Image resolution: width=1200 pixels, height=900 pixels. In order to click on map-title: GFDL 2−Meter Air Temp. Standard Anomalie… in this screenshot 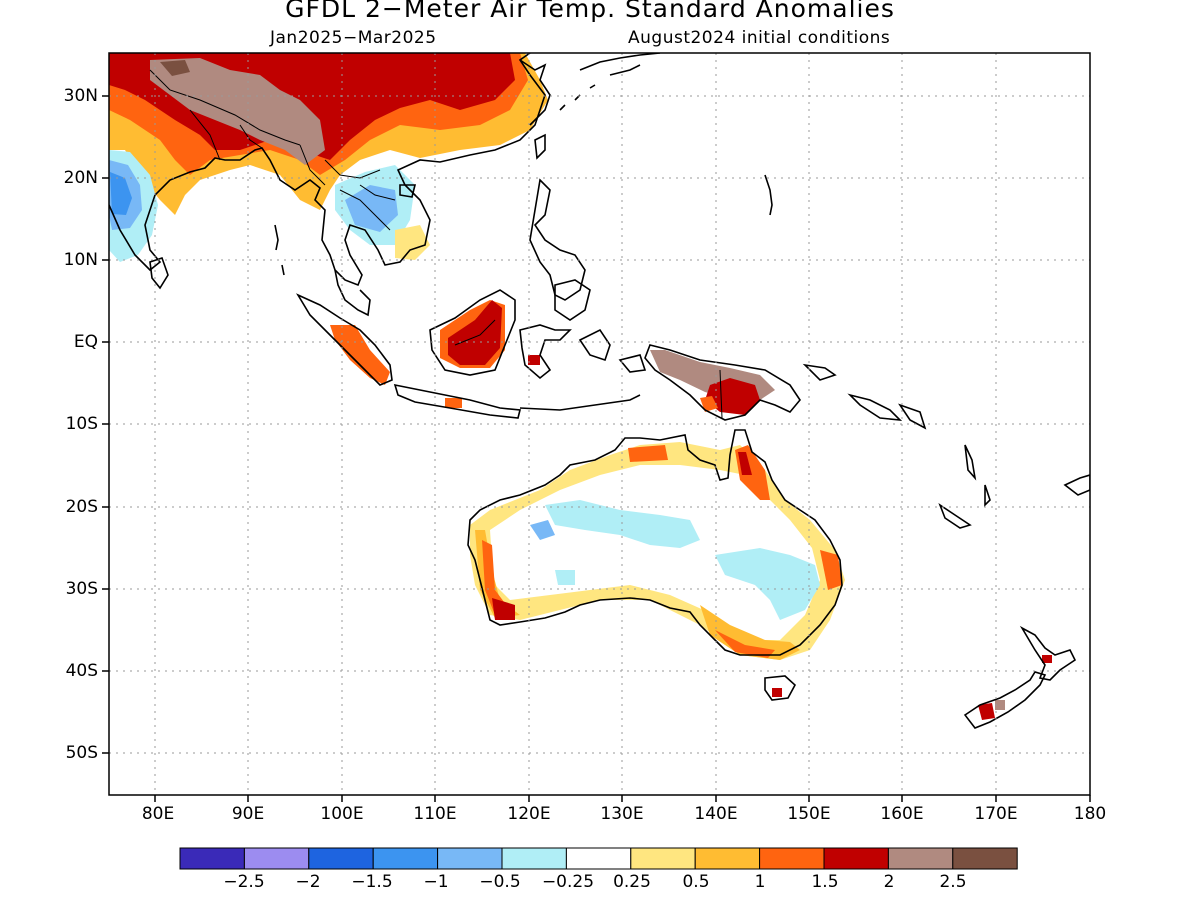, I will do `click(590, 11)`.